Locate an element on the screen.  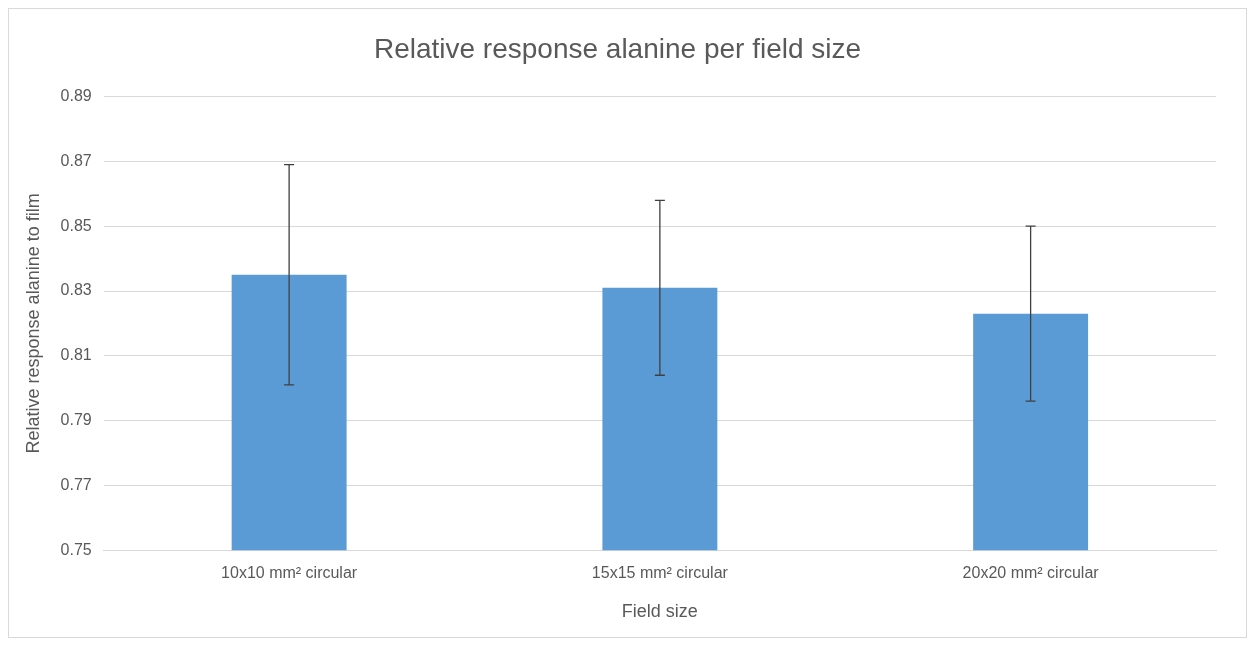
y-tick-label: 0.85 is located at coordinates (76, 225).